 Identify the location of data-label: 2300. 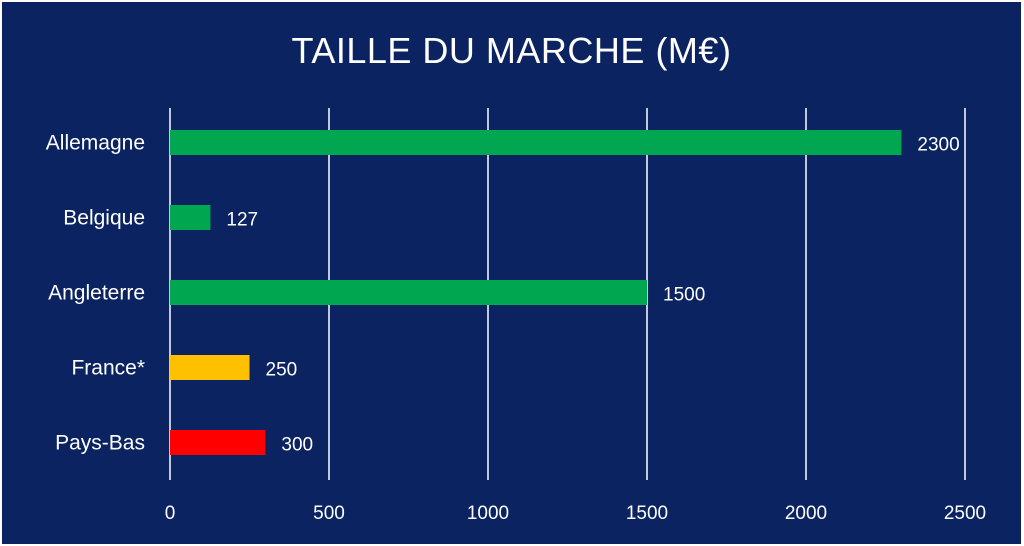
(938, 145).